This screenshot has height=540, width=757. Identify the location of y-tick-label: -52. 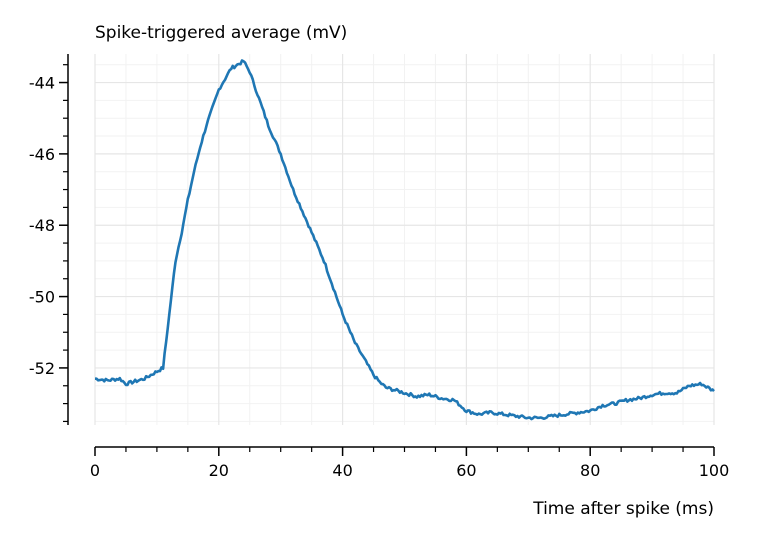
(42, 368).